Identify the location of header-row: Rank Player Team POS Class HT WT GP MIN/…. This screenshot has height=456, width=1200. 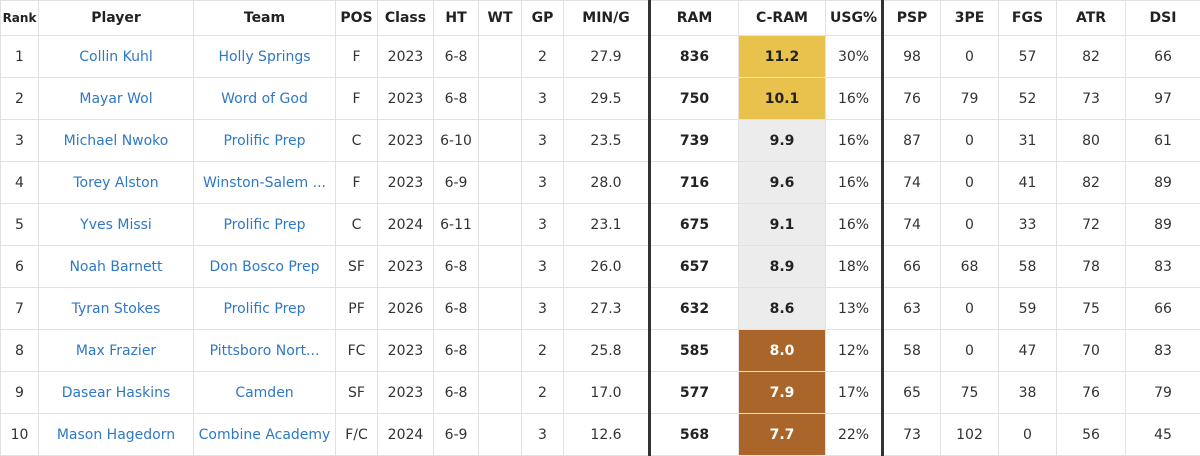
(600, 18).